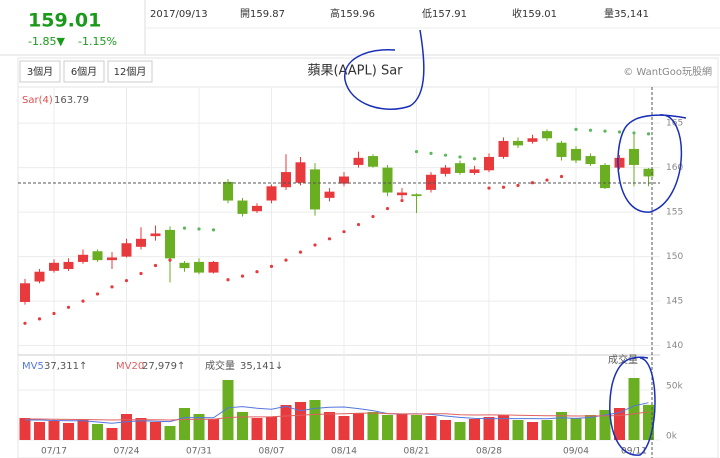 This screenshot has height=458, width=720. Describe the element at coordinates (352, 13) in the screenshot. I see `info-item: 高159.96` at that location.